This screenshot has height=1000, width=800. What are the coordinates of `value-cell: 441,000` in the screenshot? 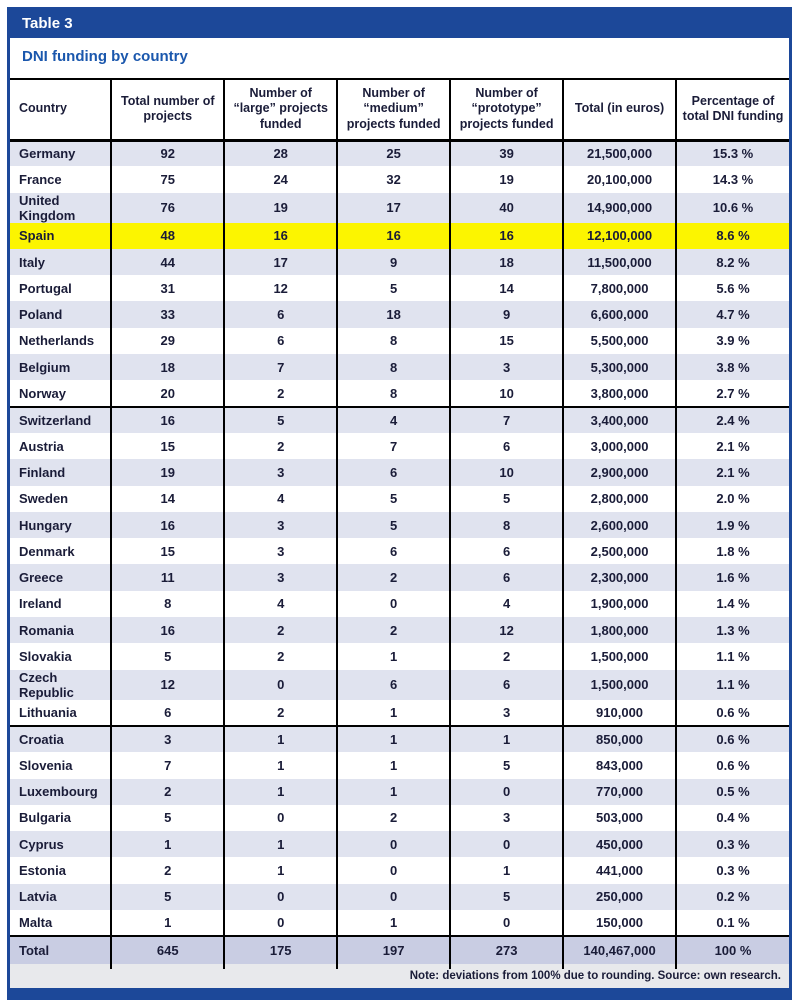 It's located at (619, 870).